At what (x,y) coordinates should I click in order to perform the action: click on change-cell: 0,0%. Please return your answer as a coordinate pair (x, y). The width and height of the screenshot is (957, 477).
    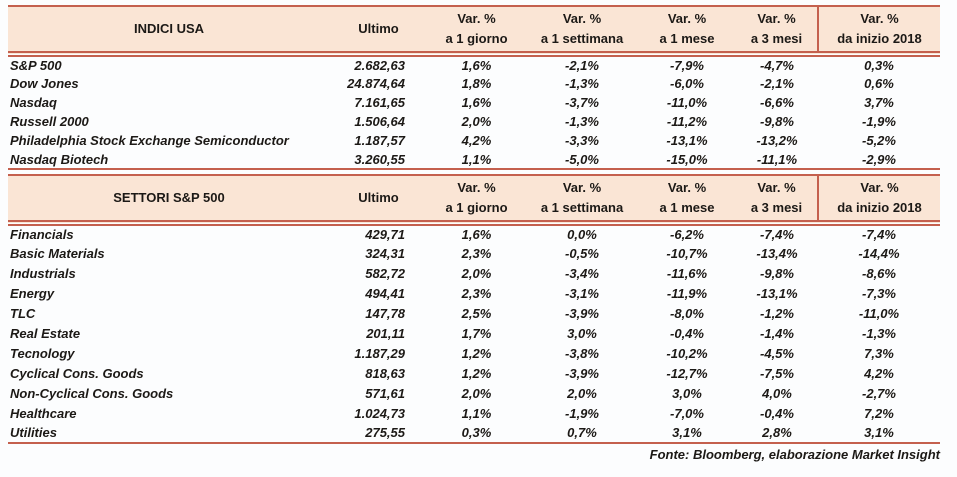
    Looking at the image, I should click on (582, 234).